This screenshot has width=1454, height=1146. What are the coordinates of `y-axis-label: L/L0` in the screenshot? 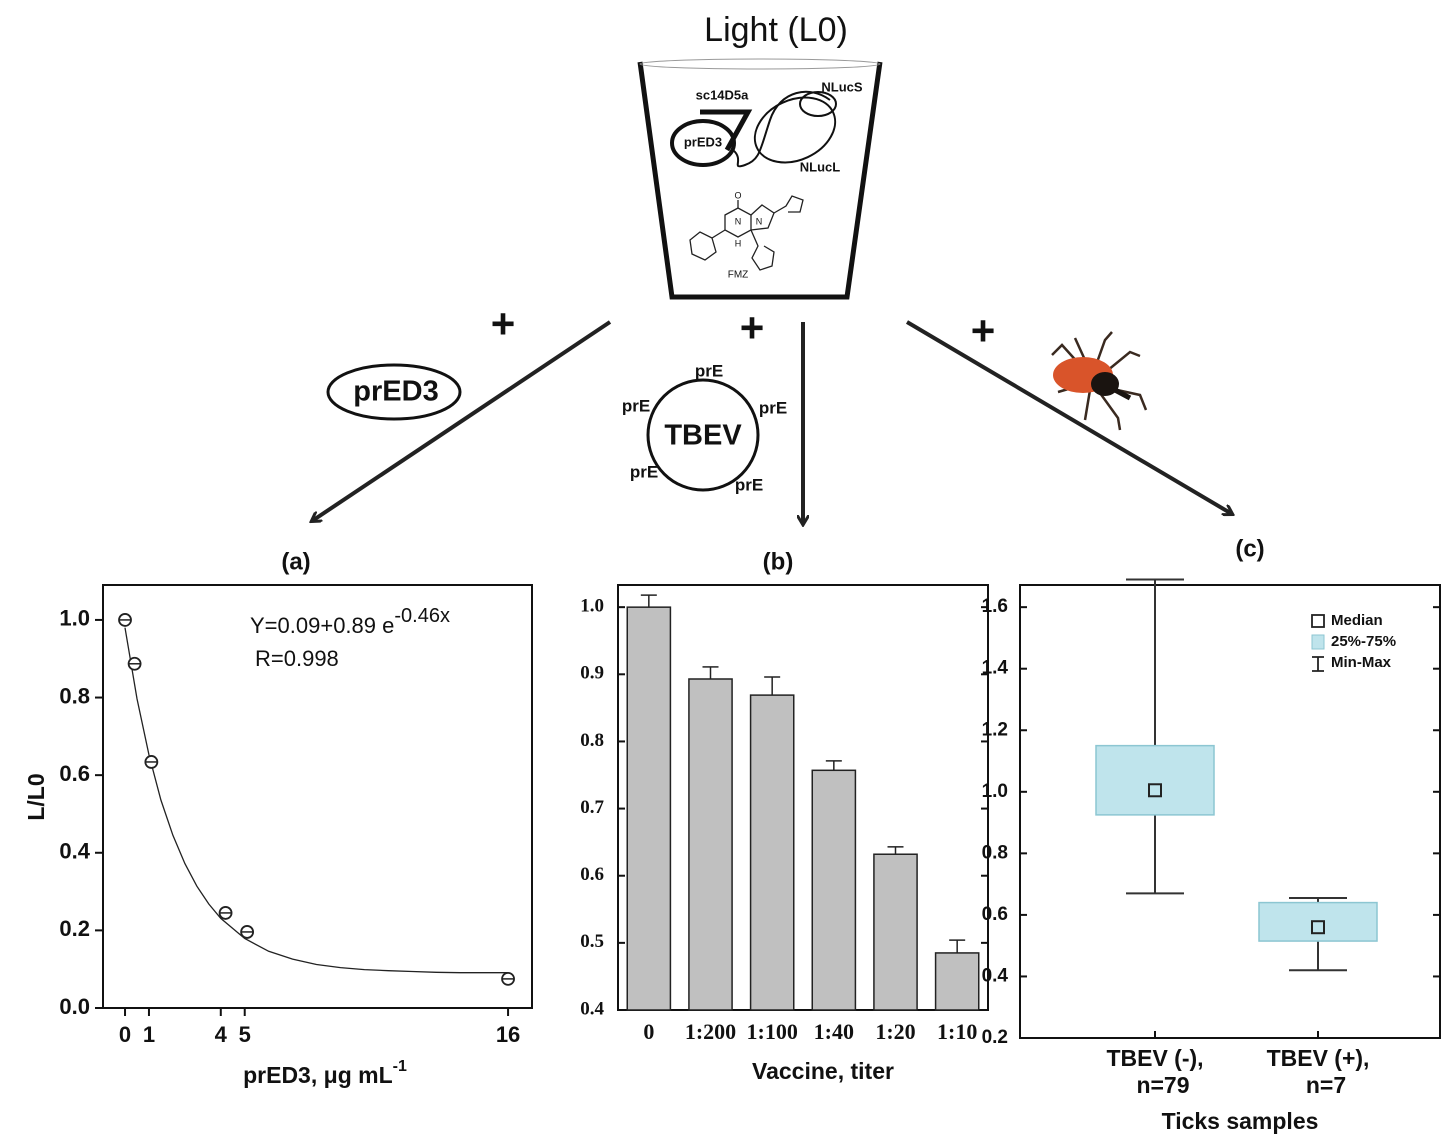 It's located at (36, 796).